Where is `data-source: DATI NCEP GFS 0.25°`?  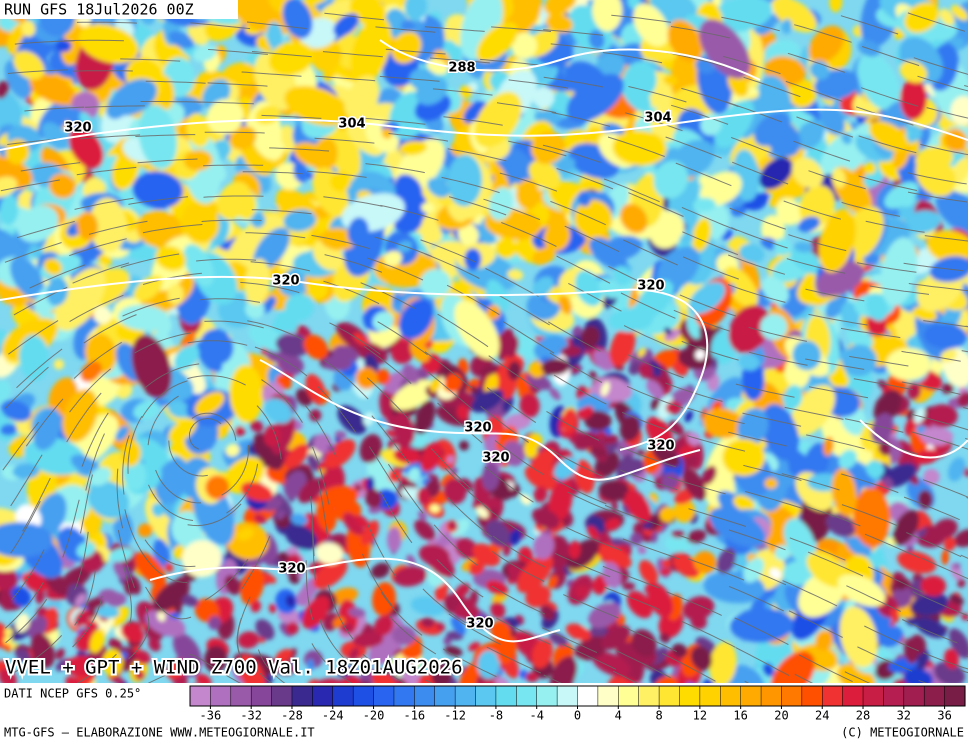
data-source: DATI NCEP GFS 0.25° is located at coordinates (72, 694).